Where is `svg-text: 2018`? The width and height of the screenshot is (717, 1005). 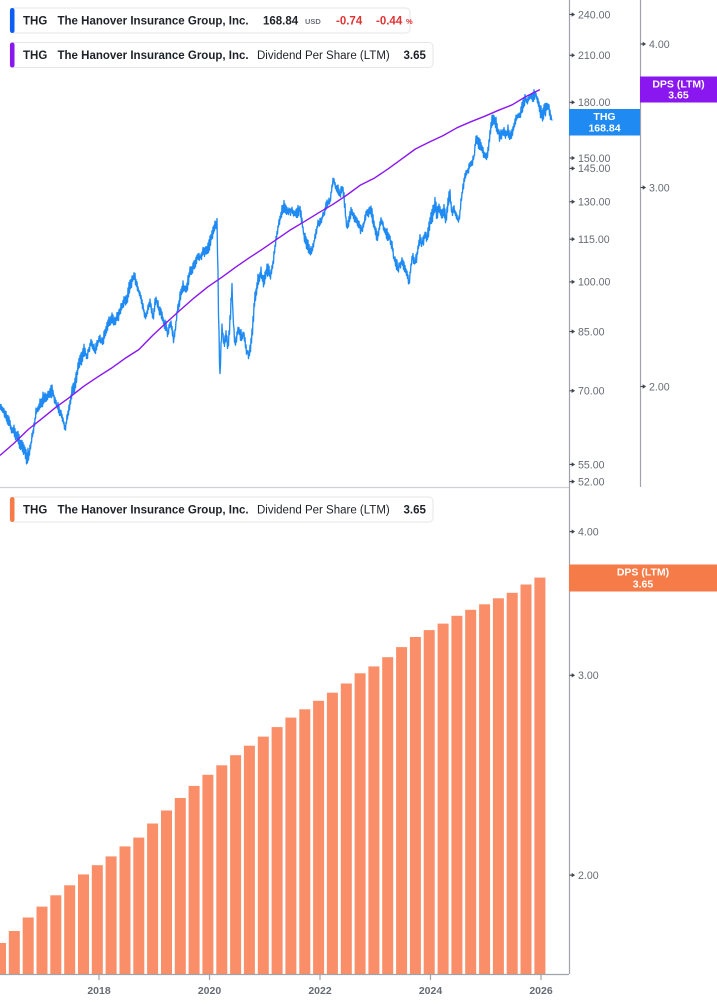 svg-text: 2018 is located at coordinates (99, 991).